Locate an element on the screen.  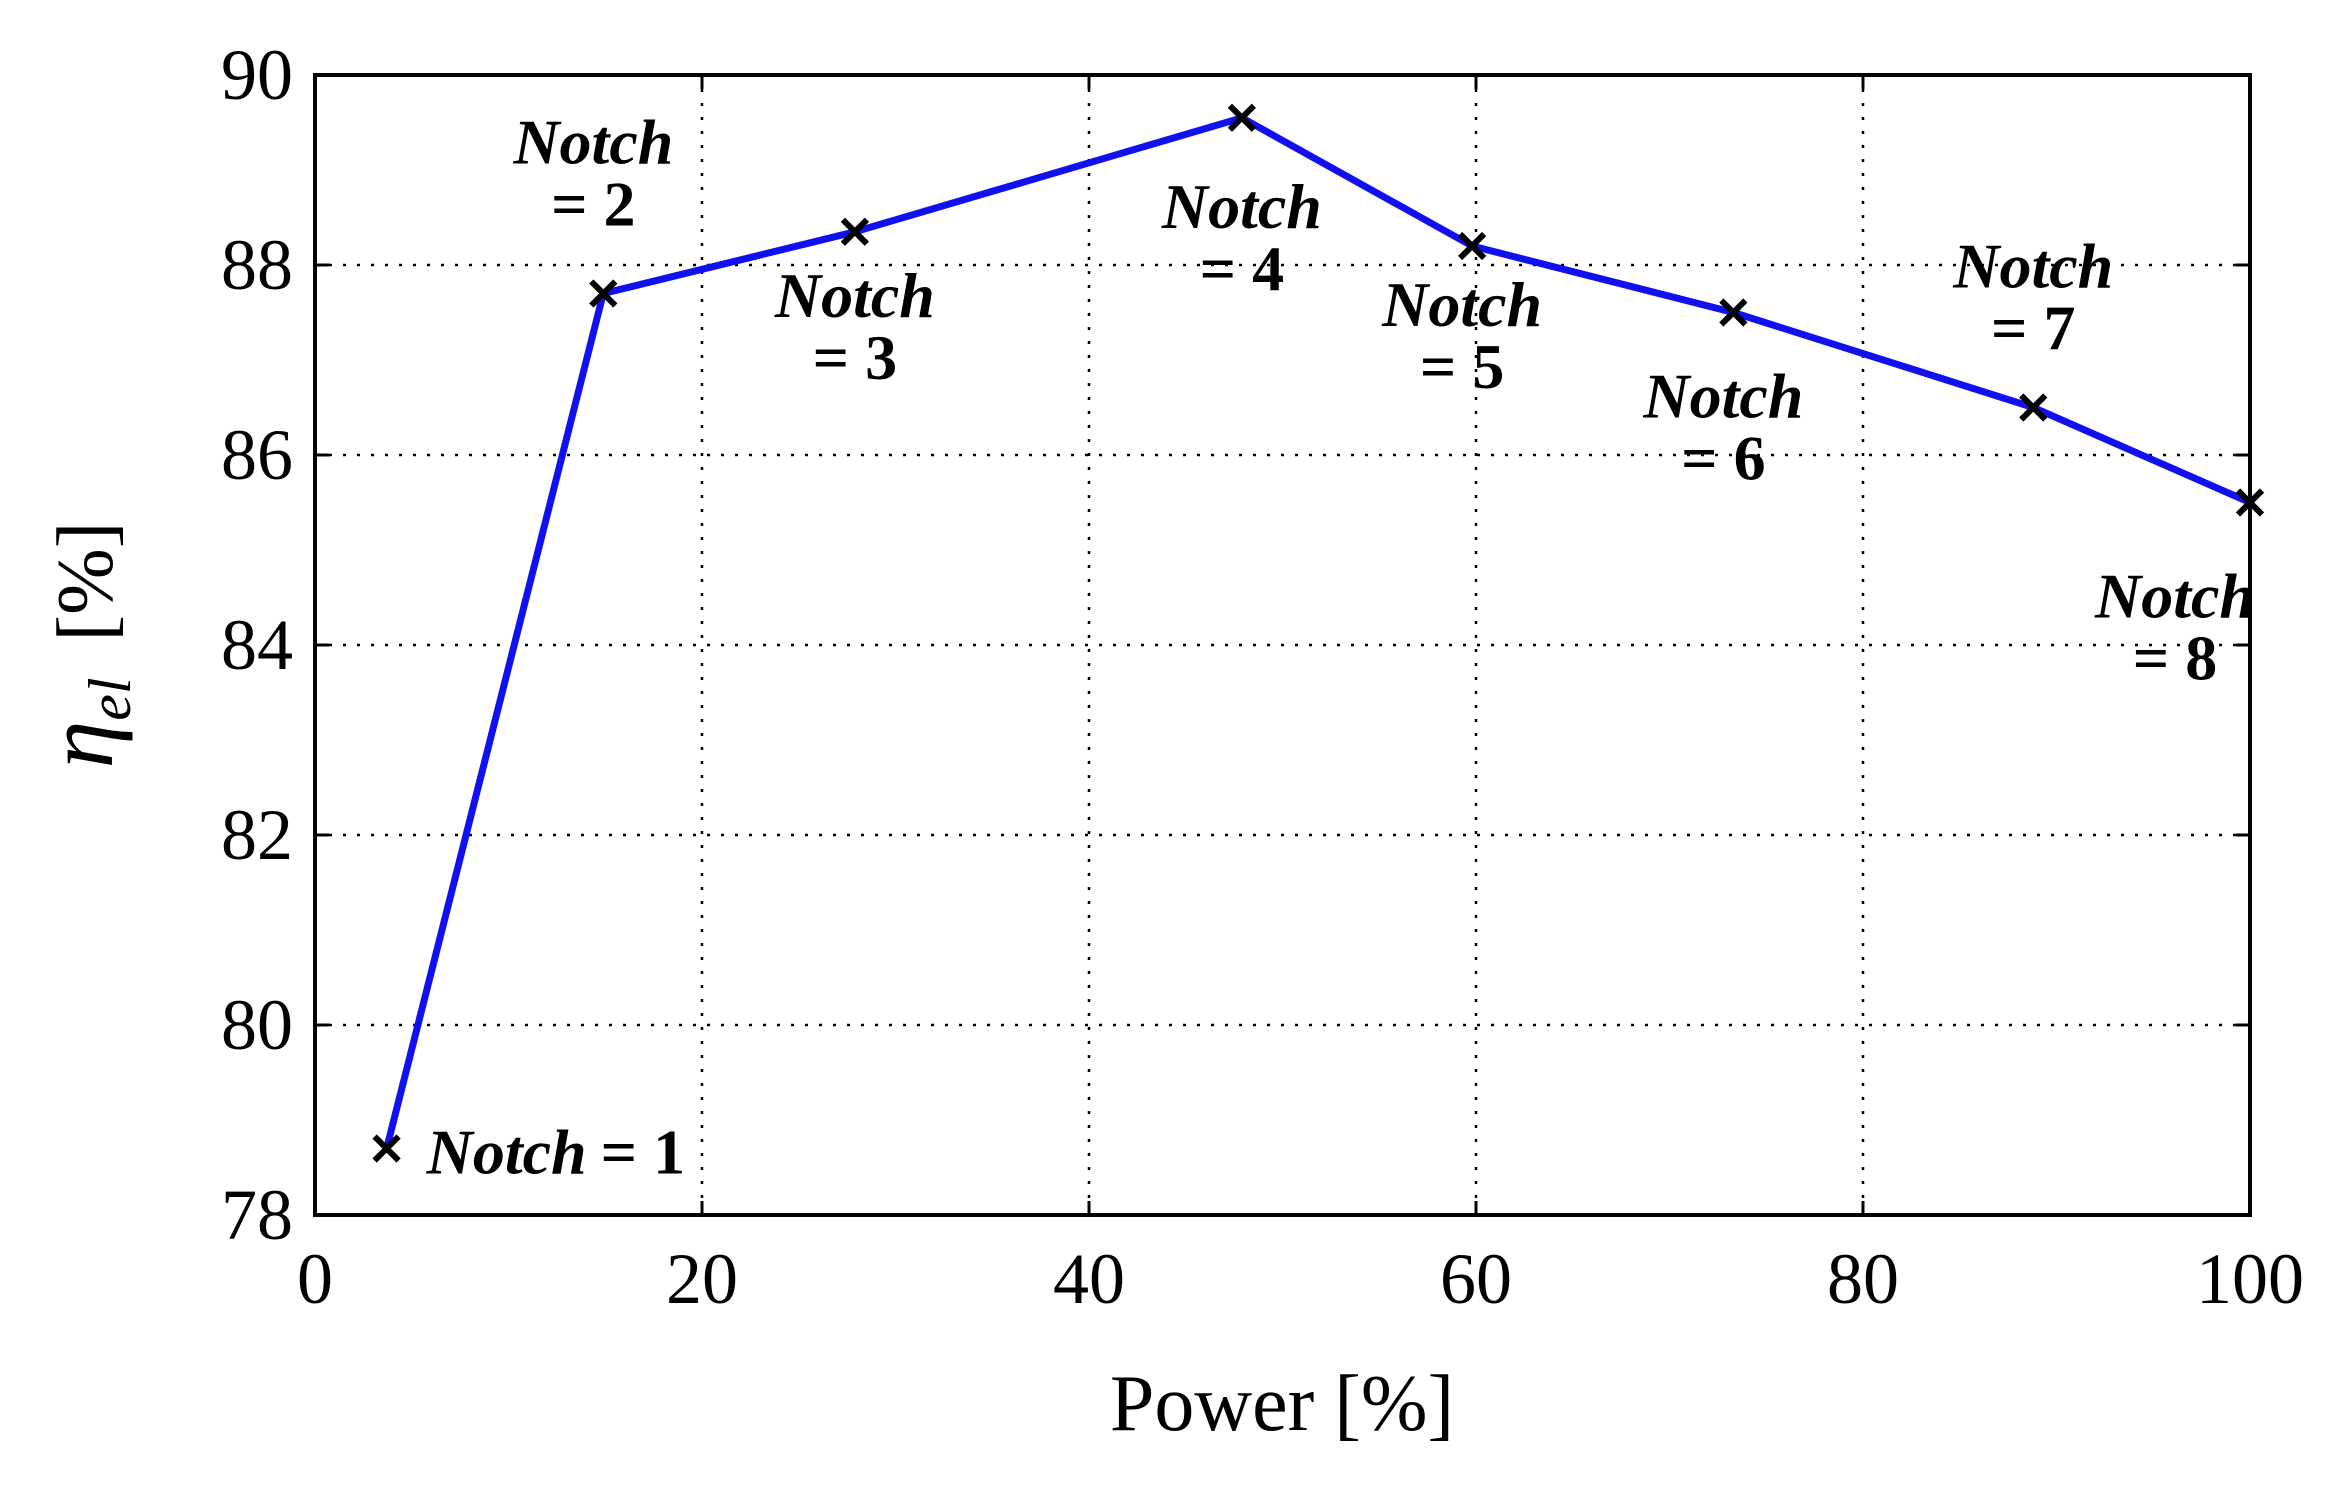
notch-annotation: Notch = 1 is located at coordinates (555, 1152).